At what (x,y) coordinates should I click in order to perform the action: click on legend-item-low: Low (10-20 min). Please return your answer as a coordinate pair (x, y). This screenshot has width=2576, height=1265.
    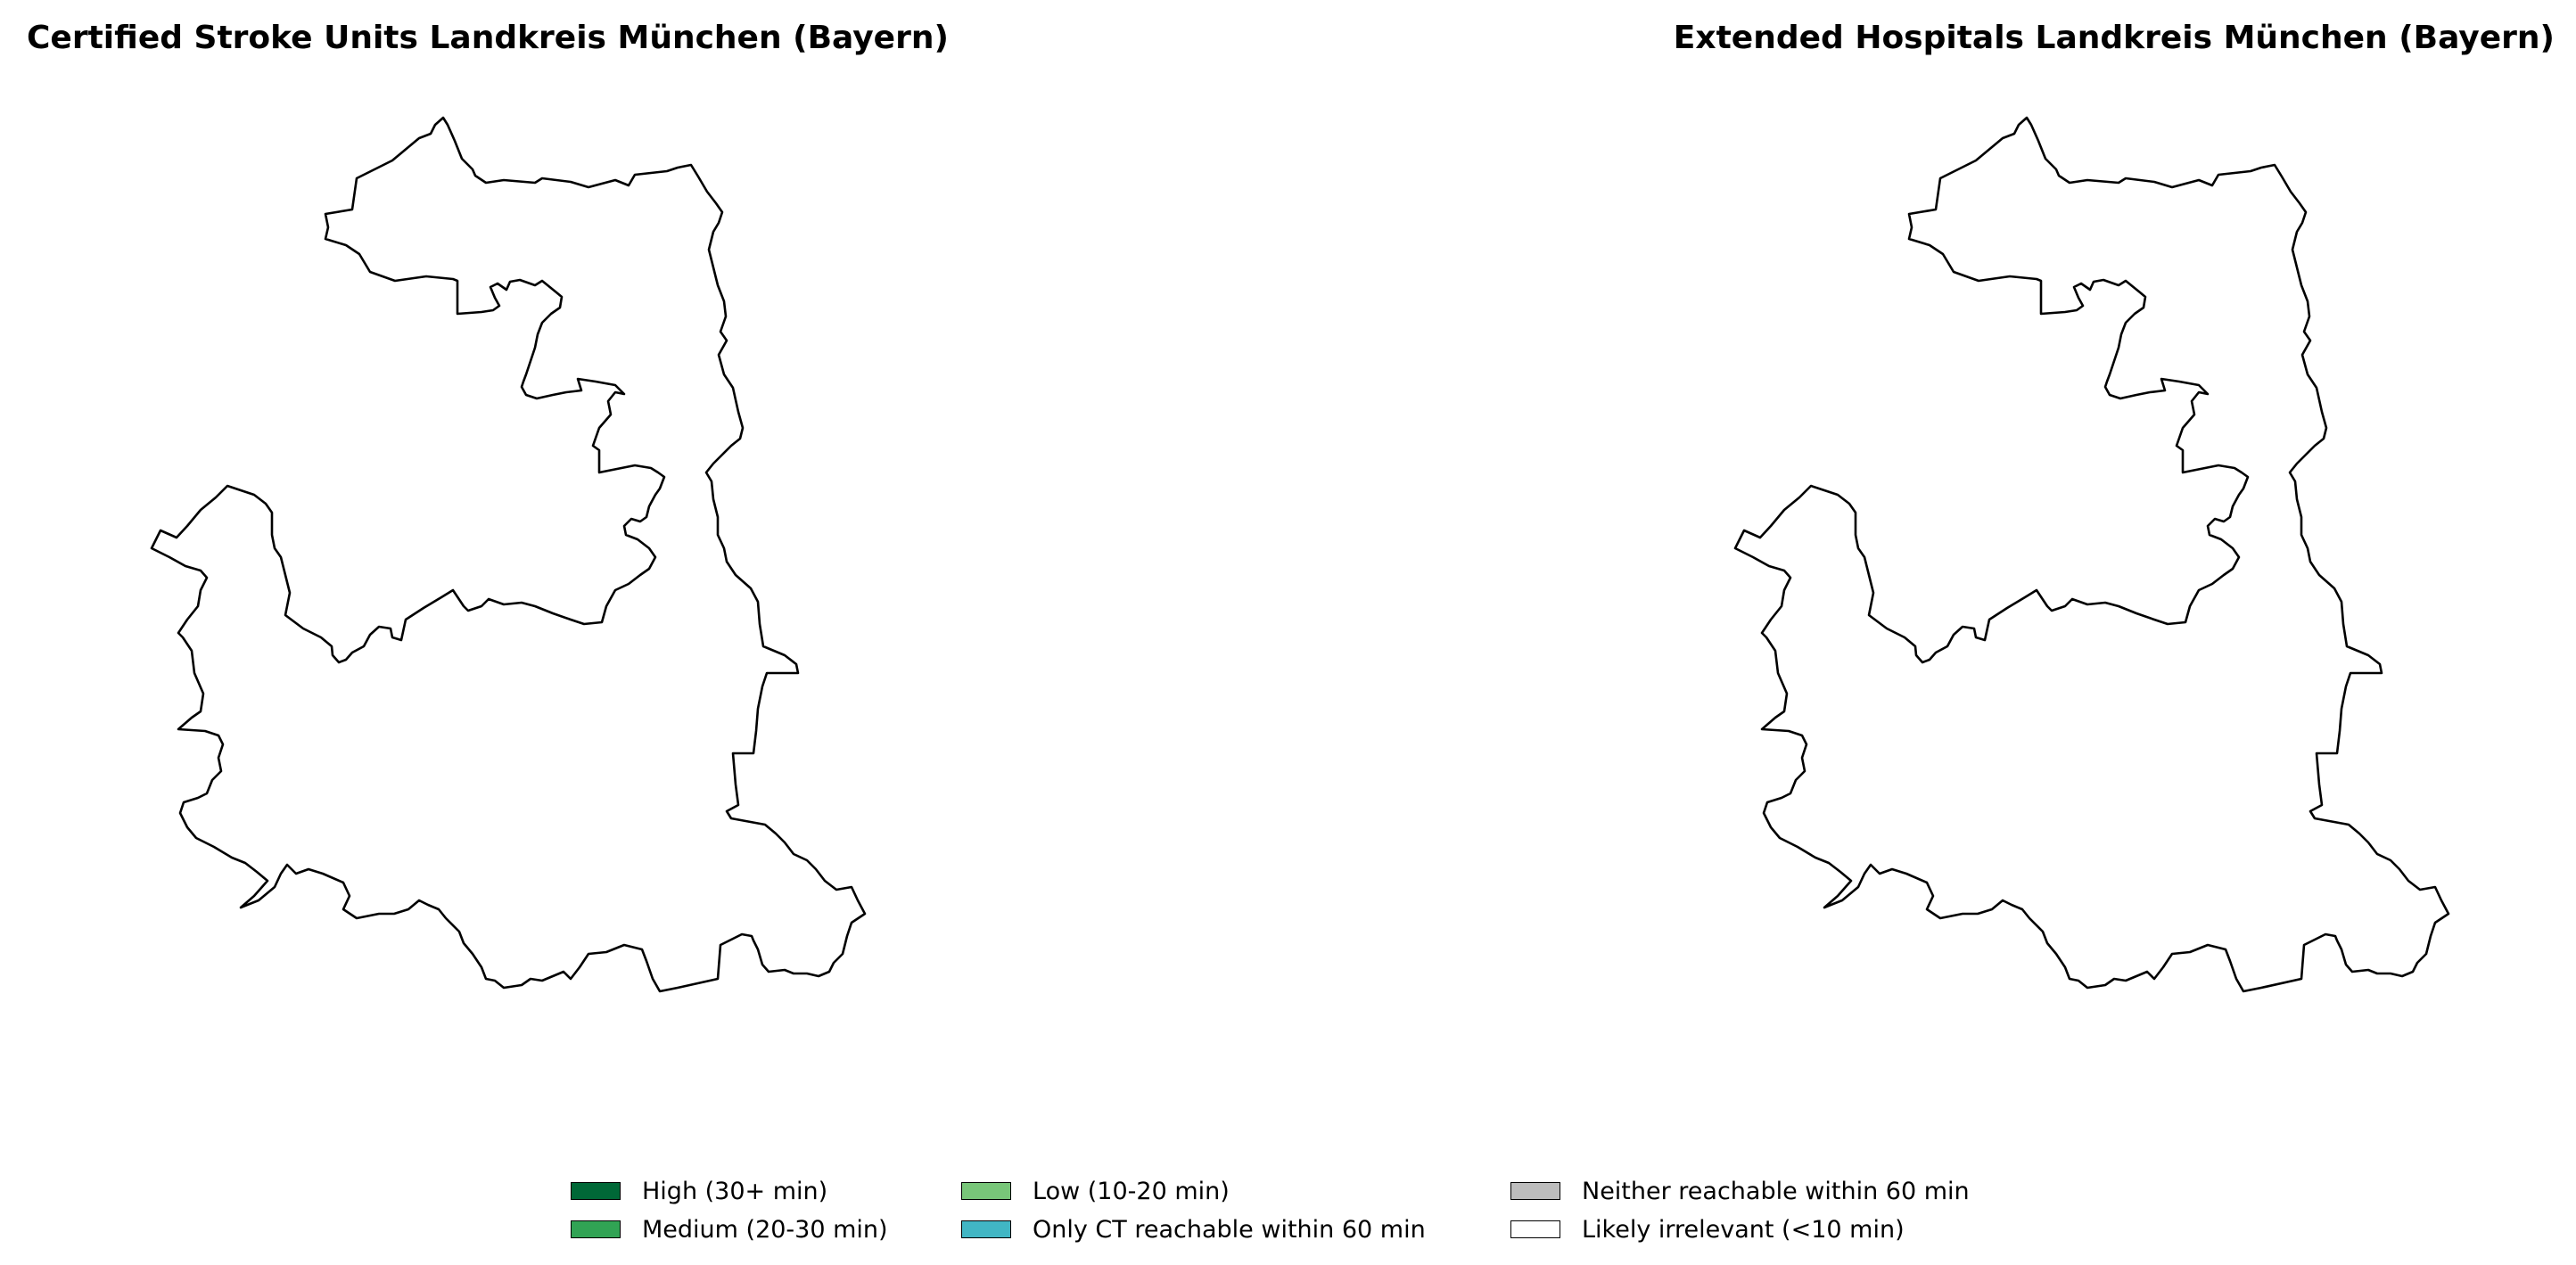
    Looking at the image, I should click on (1095, 1191).